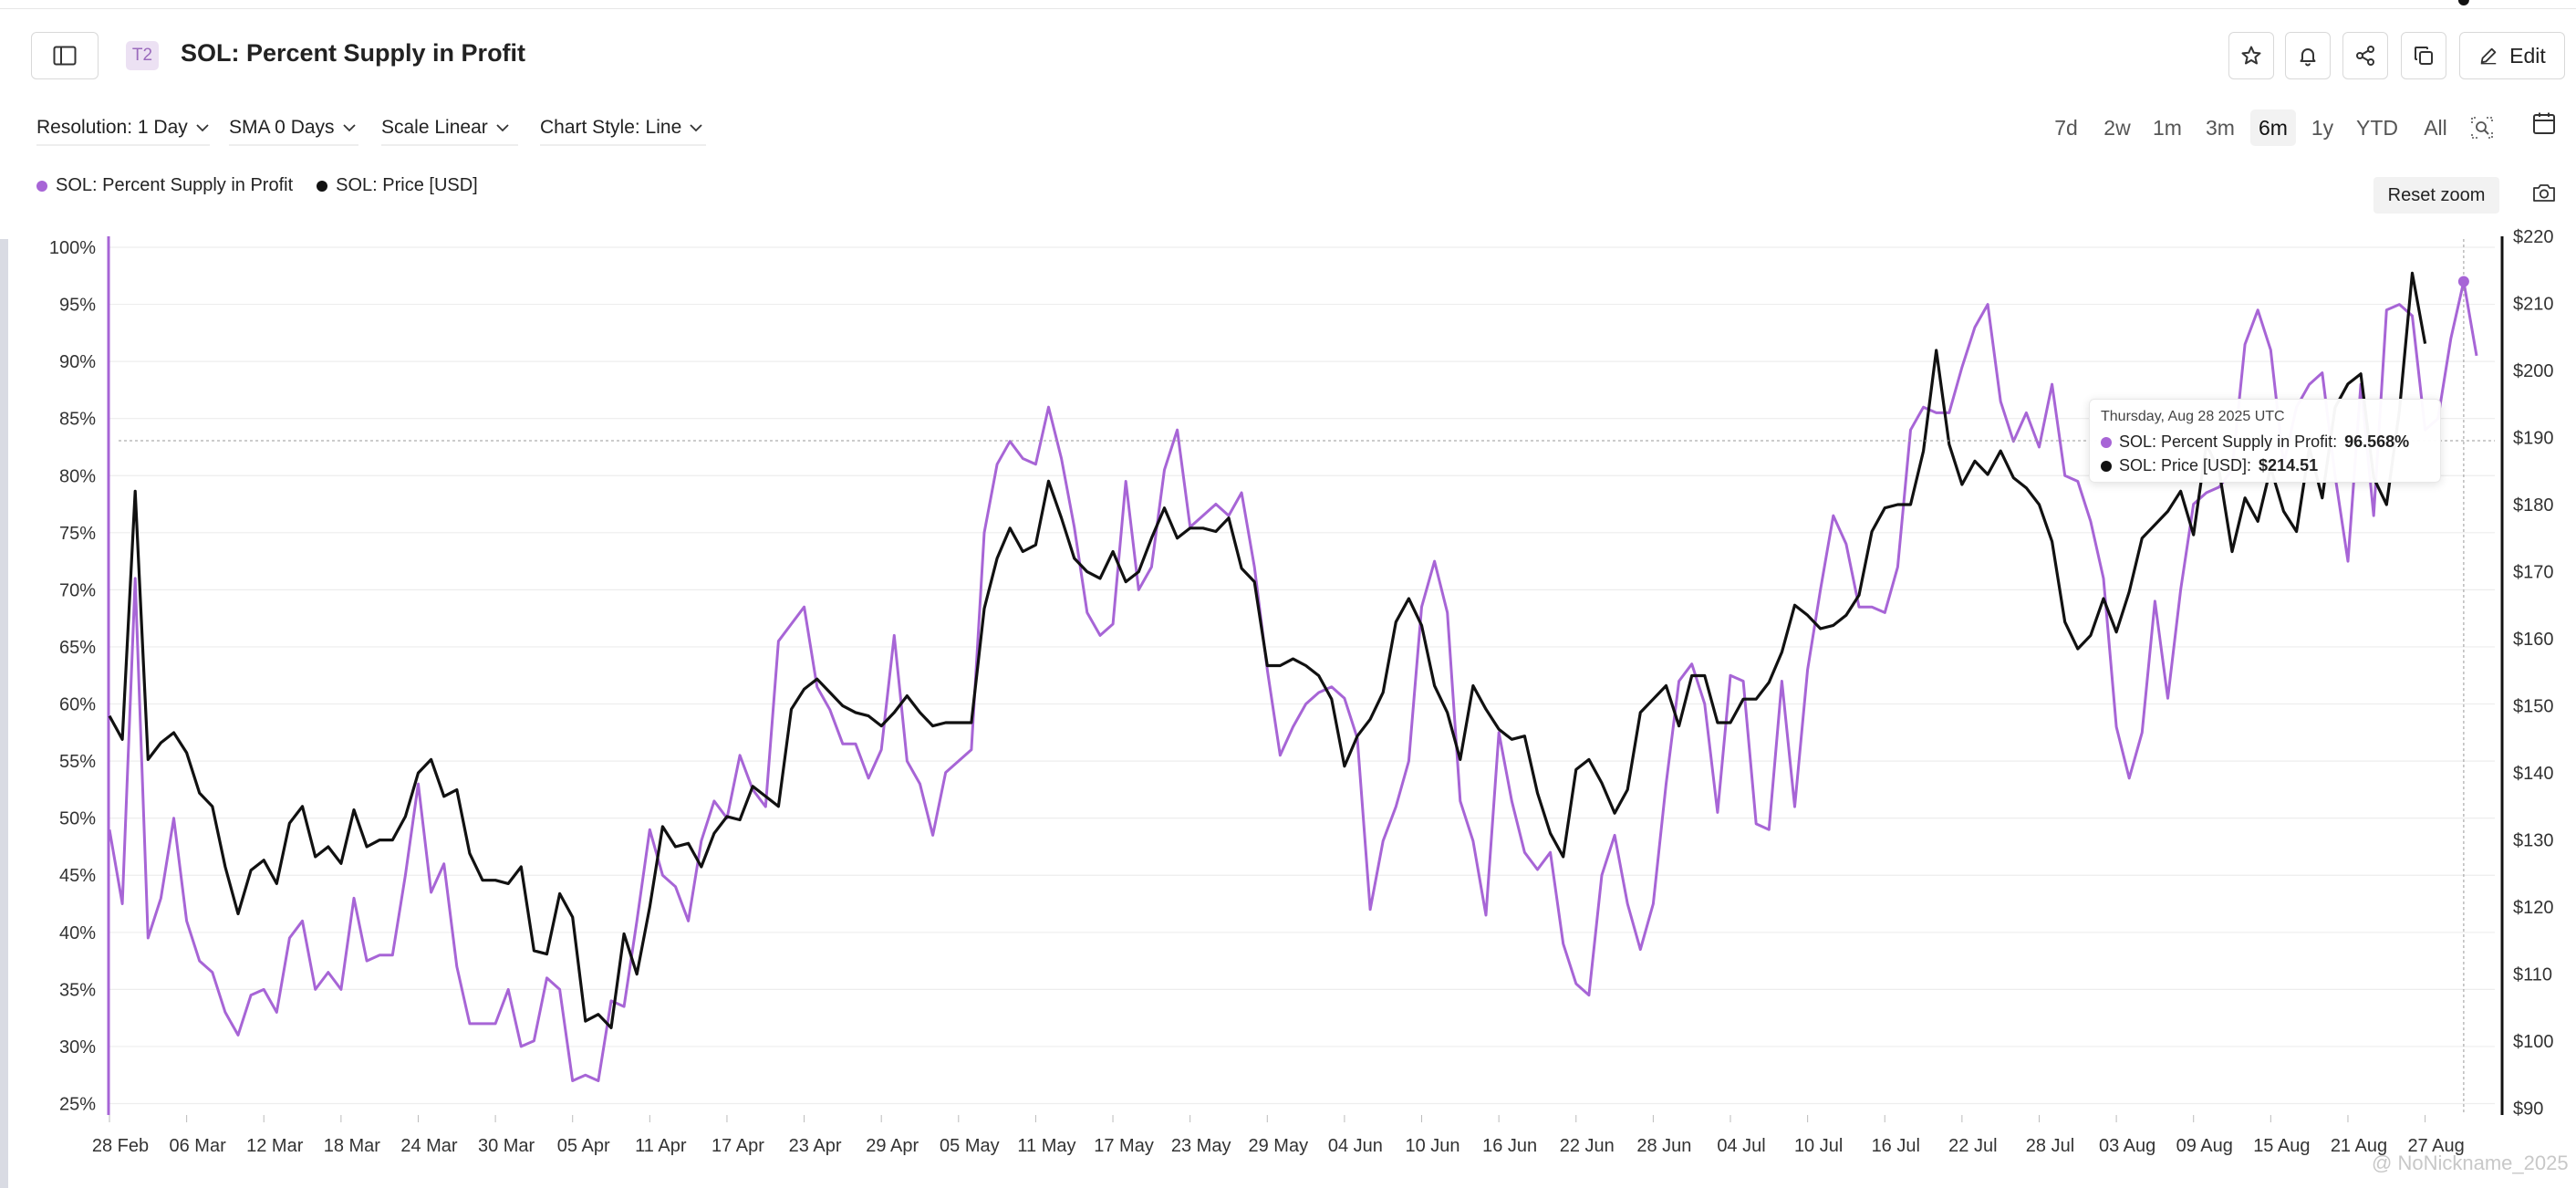 This screenshot has height=1188, width=2576. Describe the element at coordinates (445, 128) in the screenshot. I see `scale-dropdown: Scale Linear` at that location.